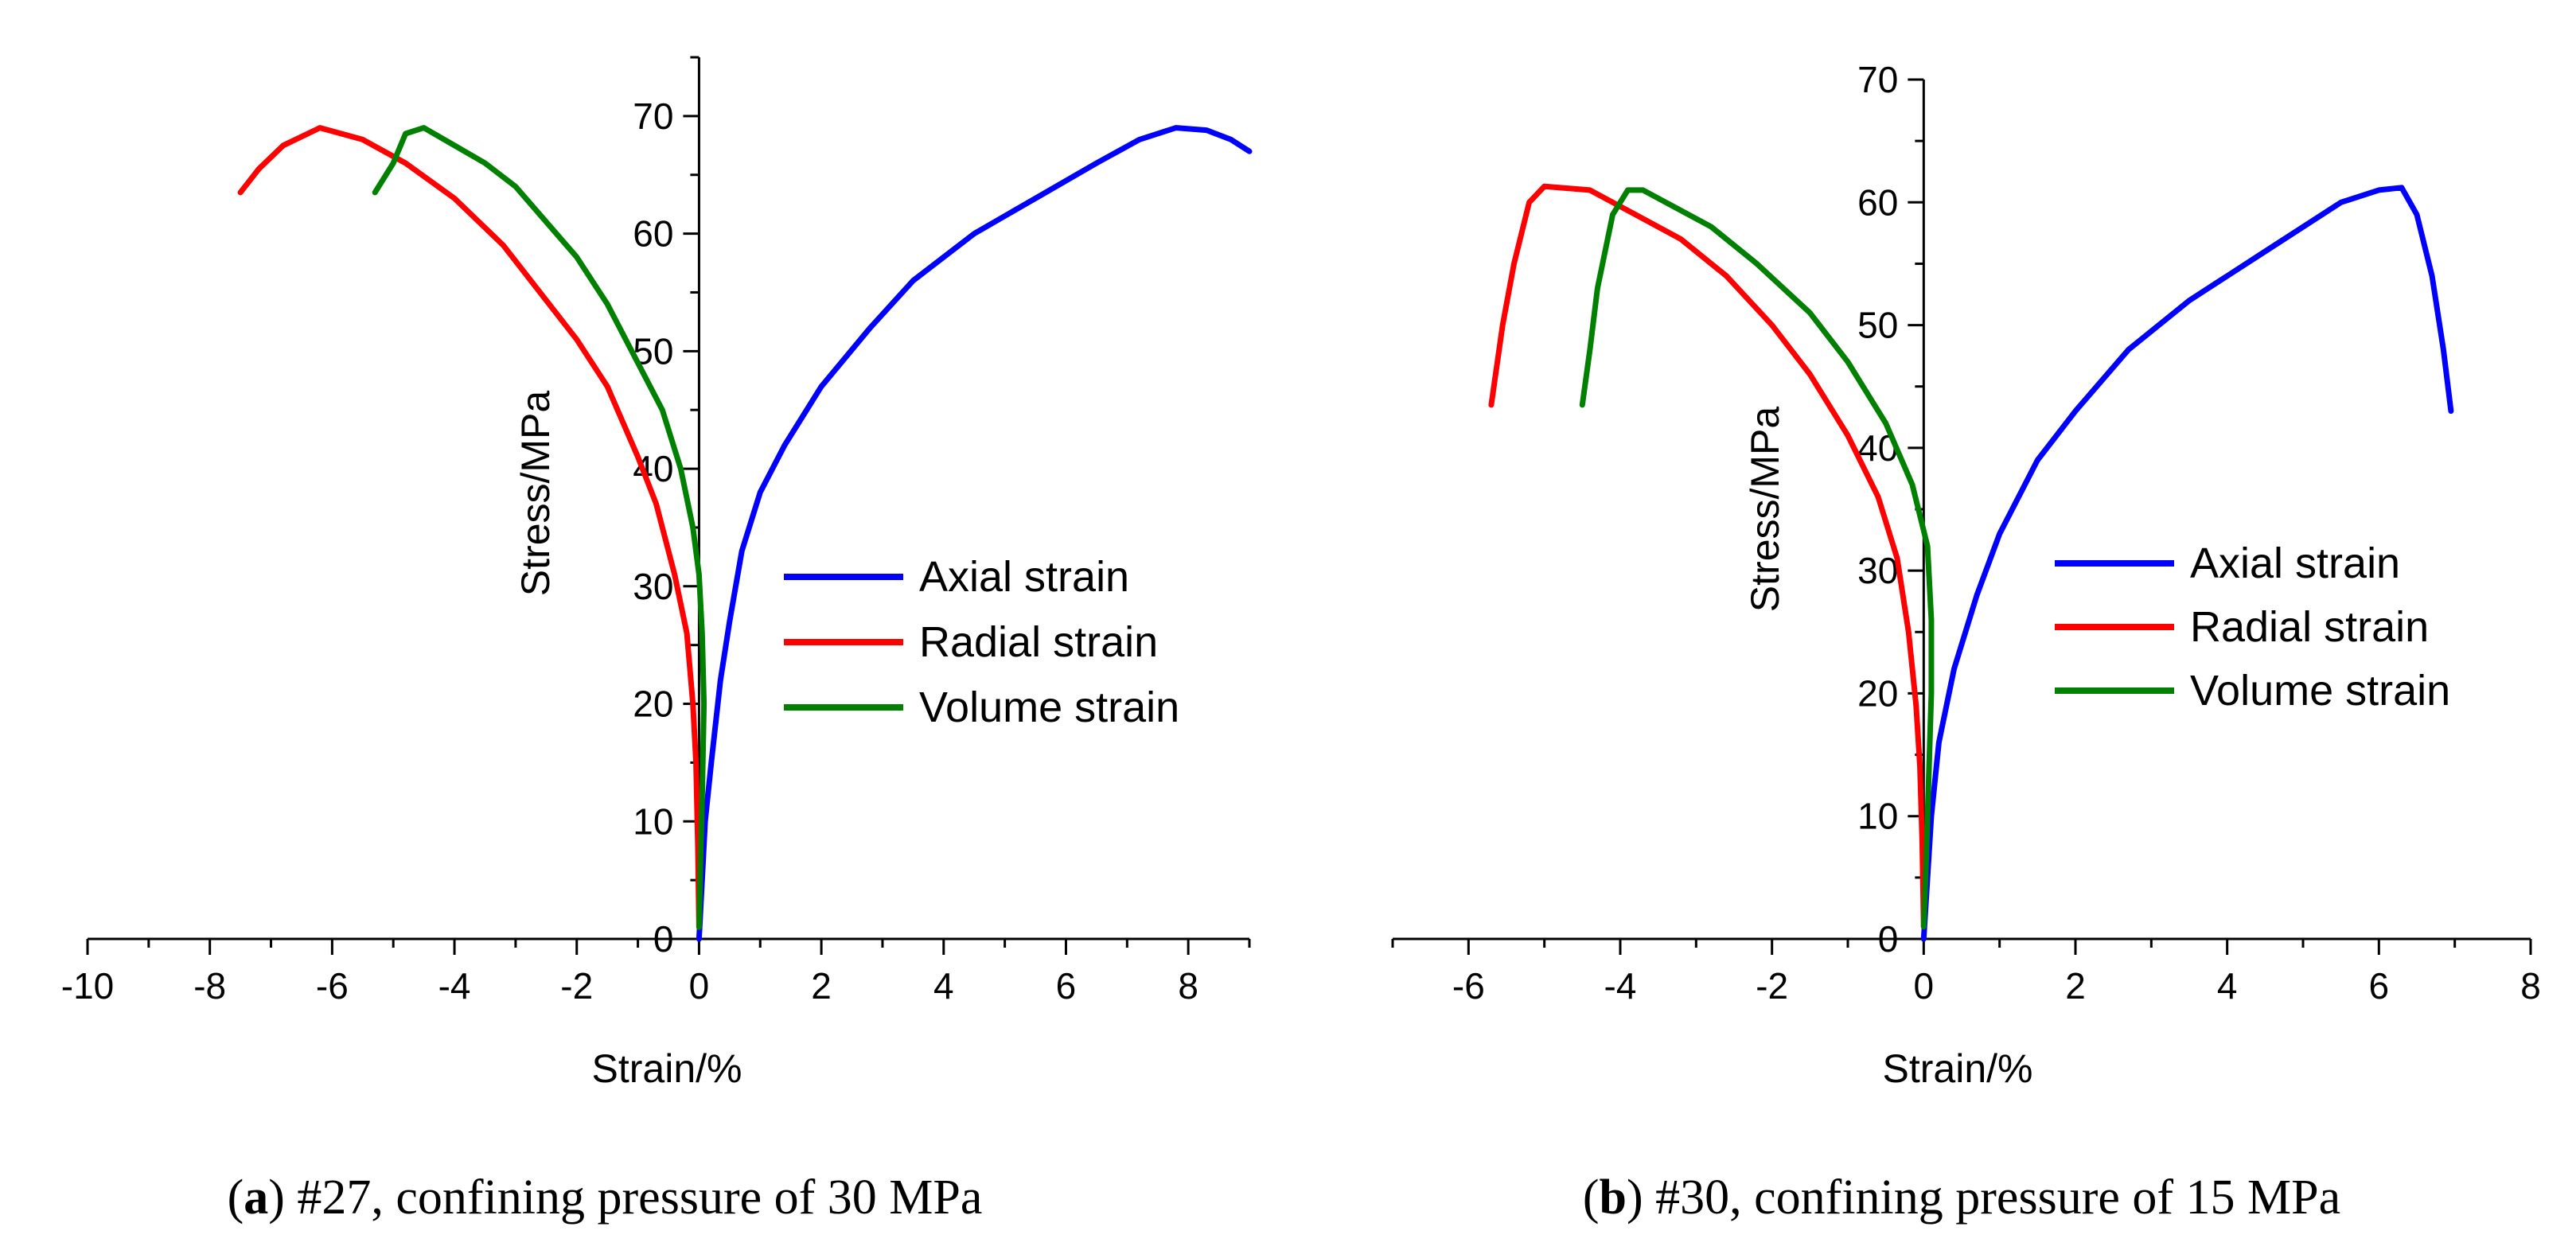 The height and width of the screenshot is (1258, 2576). I want to click on x-tick-label: -10, so click(87, 986).